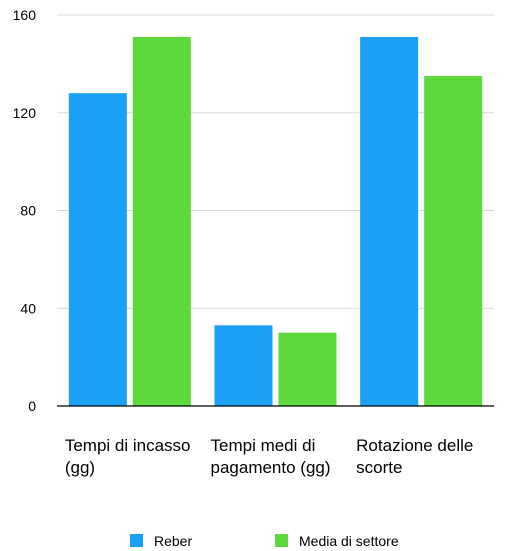 The width and height of the screenshot is (507, 551). Describe the element at coordinates (25, 15) in the screenshot. I see `y-tick-label: 160` at that location.